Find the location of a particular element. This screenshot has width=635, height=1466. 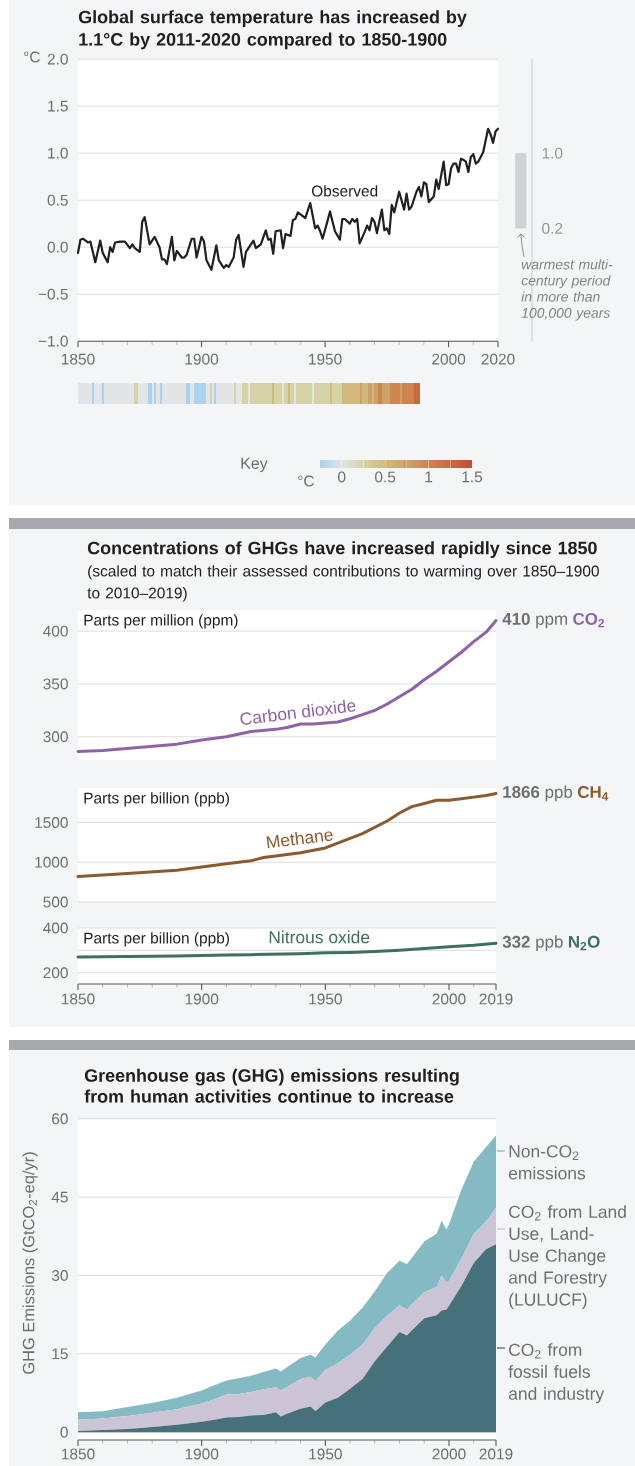

color-bar-label: 0.5 is located at coordinates (385, 477).